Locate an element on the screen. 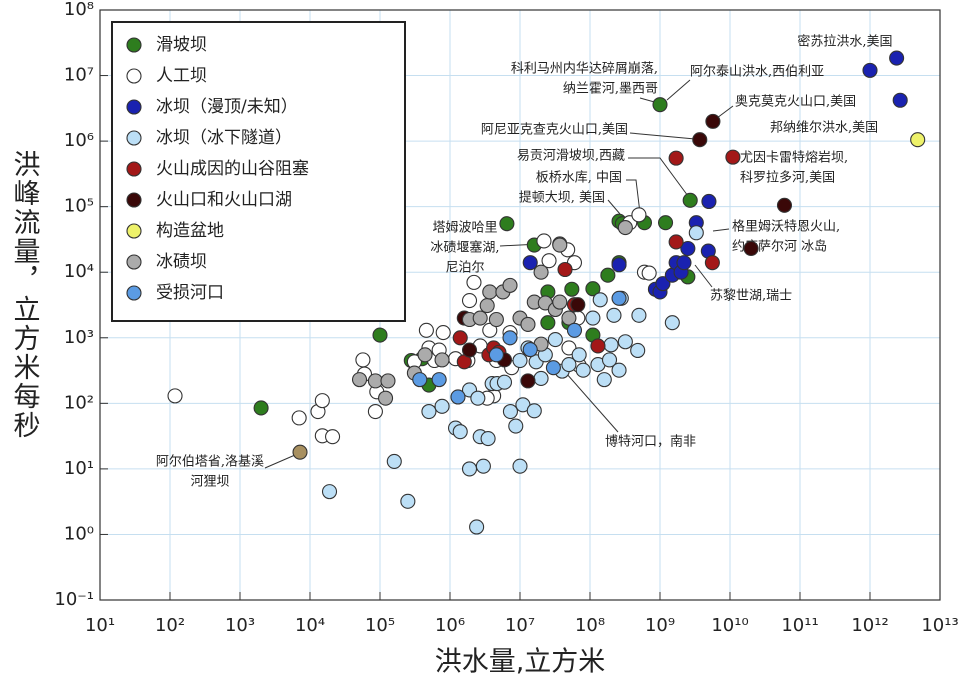 The height and width of the screenshot is (681, 960). x-tick-label: 10⁴ is located at coordinates (310, 625).